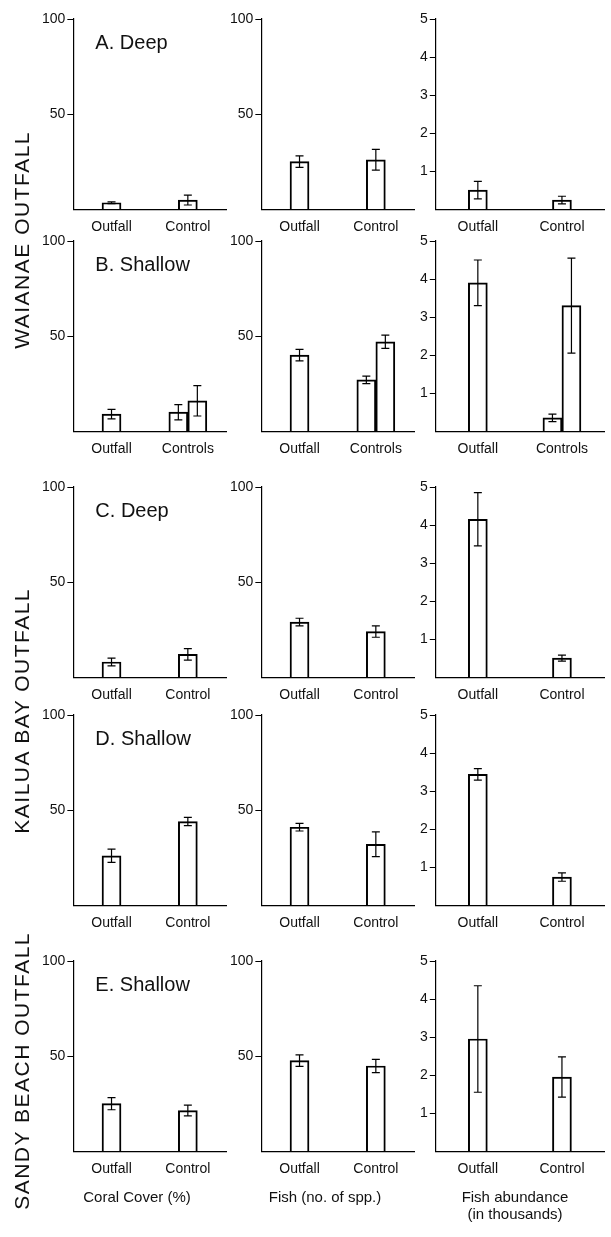 The width and height of the screenshot is (611, 1237). What do you see at coordinates (515, 1205) in the screenshot?
I see `x-axis-title: Fish abundance (in thousands)` at bounding box center [515, 1205].